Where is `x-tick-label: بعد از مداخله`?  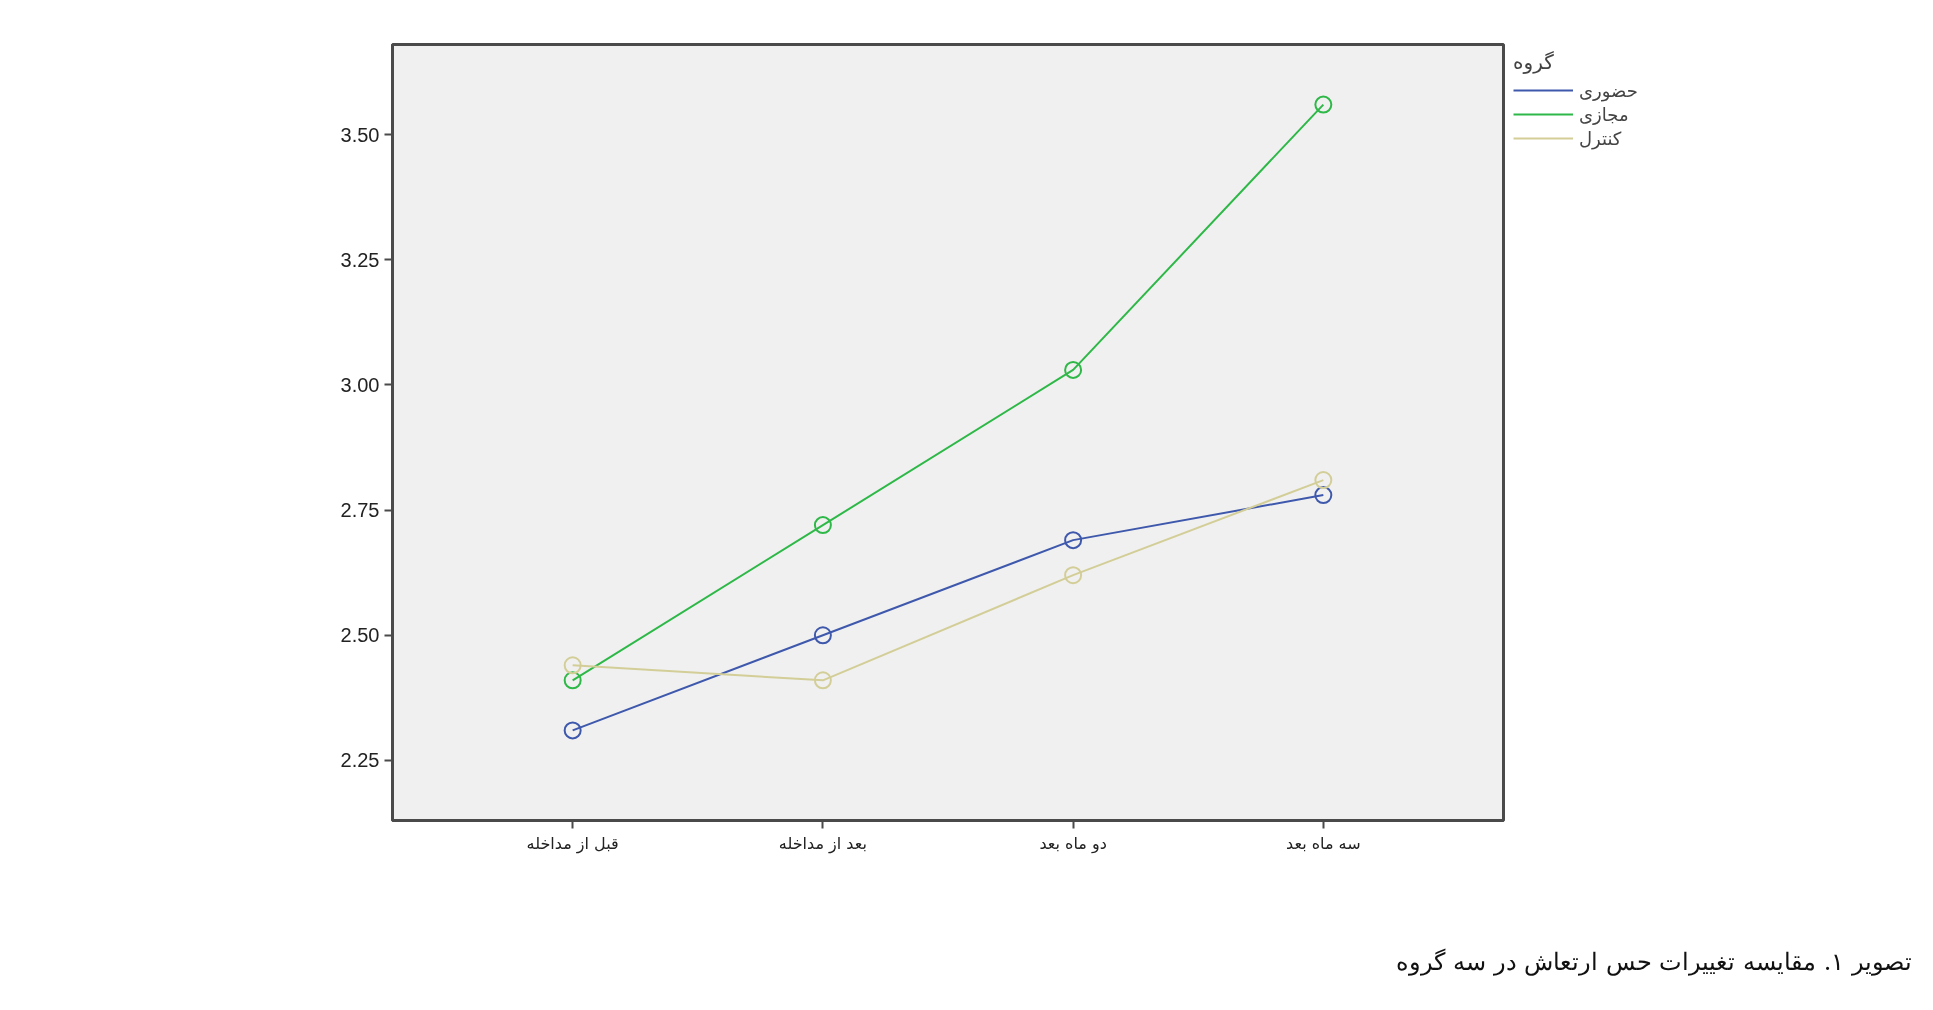
x-tick-label: بعد از مداخله is located at coordinates (822, 843).